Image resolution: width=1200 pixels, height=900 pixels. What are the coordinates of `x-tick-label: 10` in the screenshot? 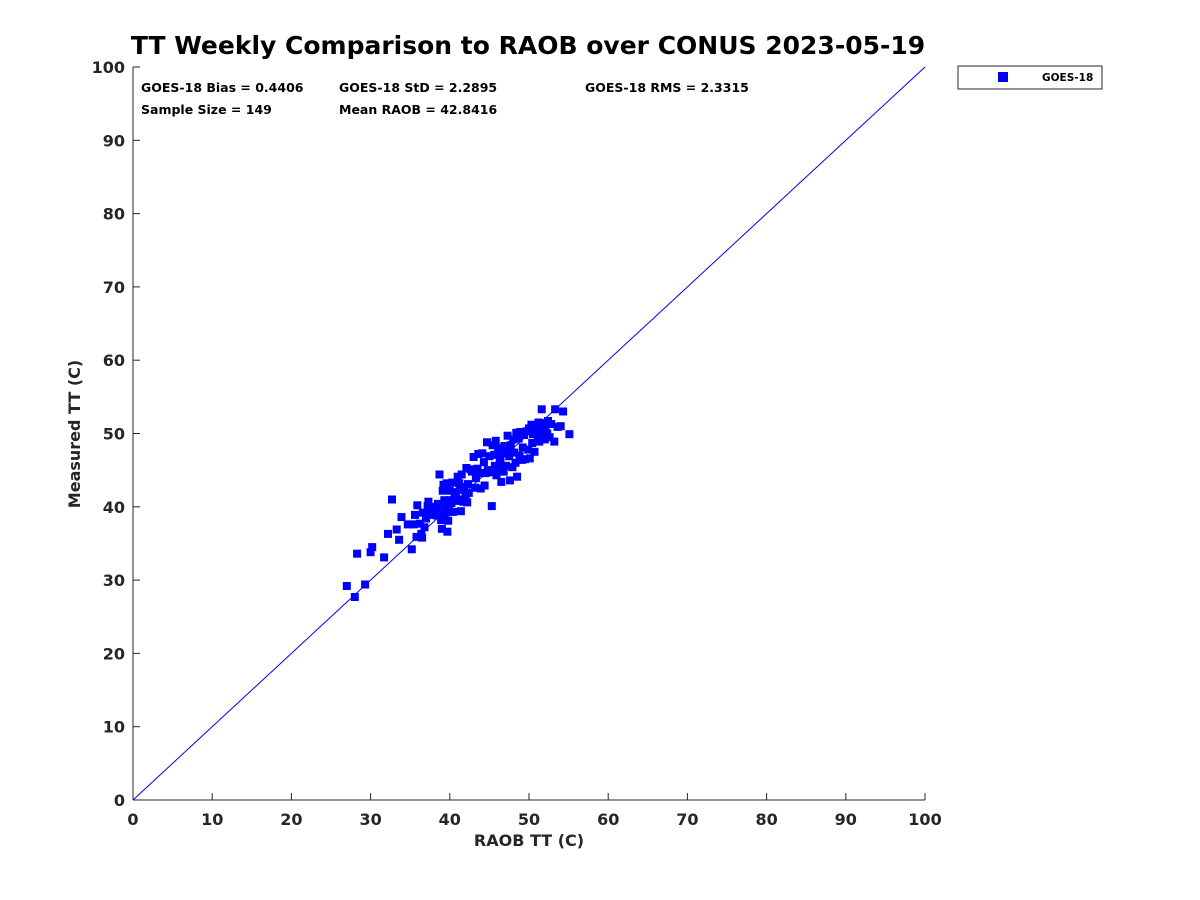 It's located at (212, 819).